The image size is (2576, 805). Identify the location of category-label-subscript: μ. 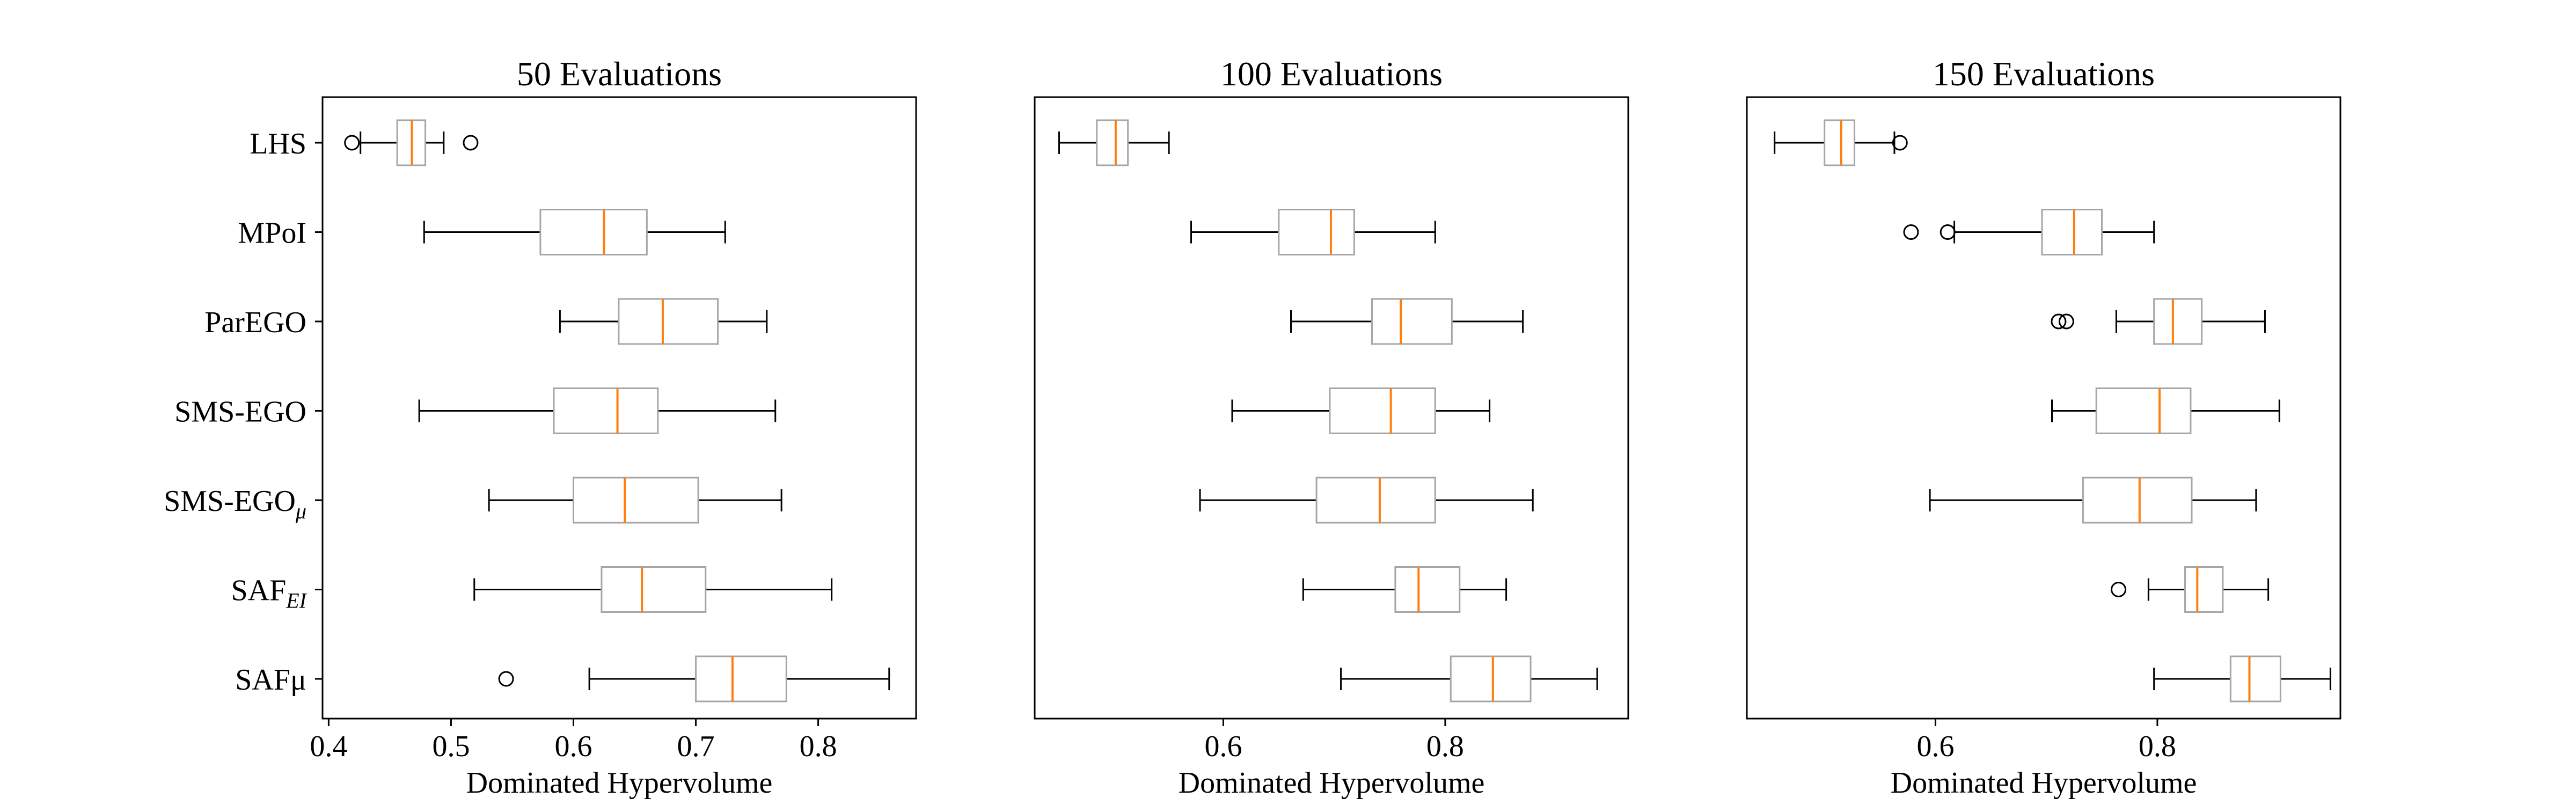
(300, 511).